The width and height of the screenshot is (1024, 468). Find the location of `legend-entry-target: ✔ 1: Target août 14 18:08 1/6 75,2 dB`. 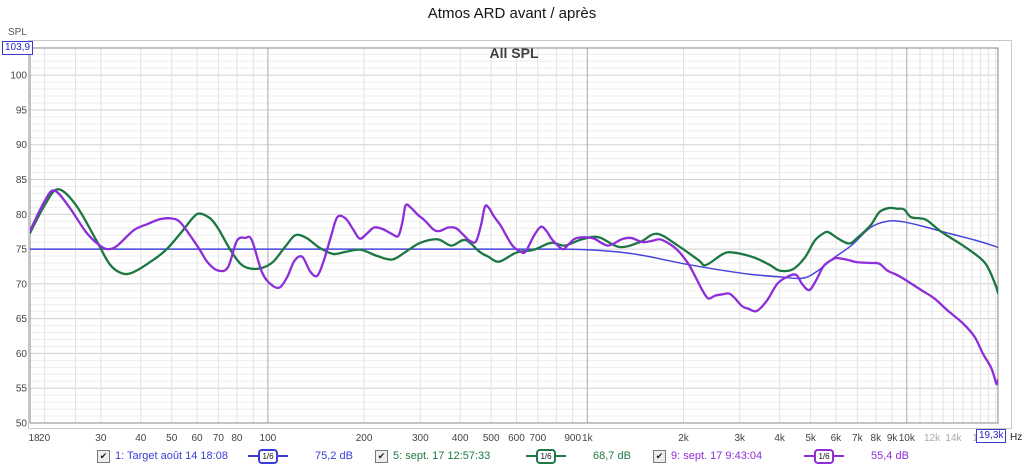

legend-entry-target: ✔ 1: Target août 14 18:08 1/6 75,2 dB is located at coordinates (224, 456).